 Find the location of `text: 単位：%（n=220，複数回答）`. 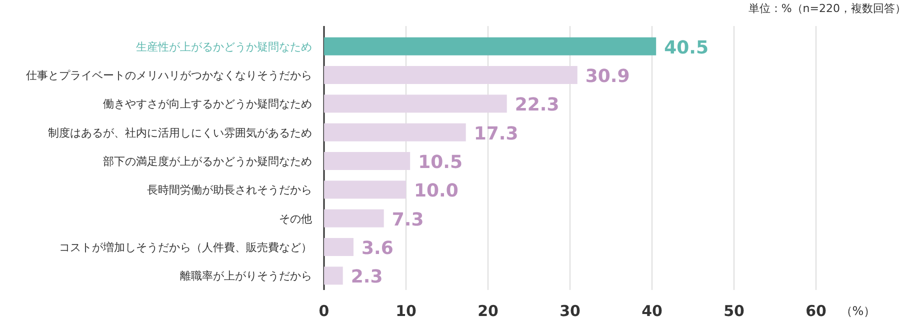

text: 単位：%（n=220，複数回答） is located at coordinates (827, 8).